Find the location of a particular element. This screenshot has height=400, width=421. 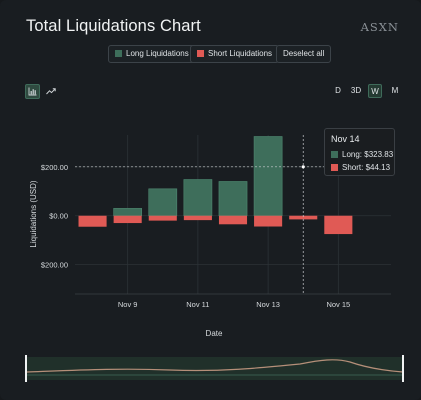

tooltip-long-row: Long: $323.83 is located at coordinates (362, 154).